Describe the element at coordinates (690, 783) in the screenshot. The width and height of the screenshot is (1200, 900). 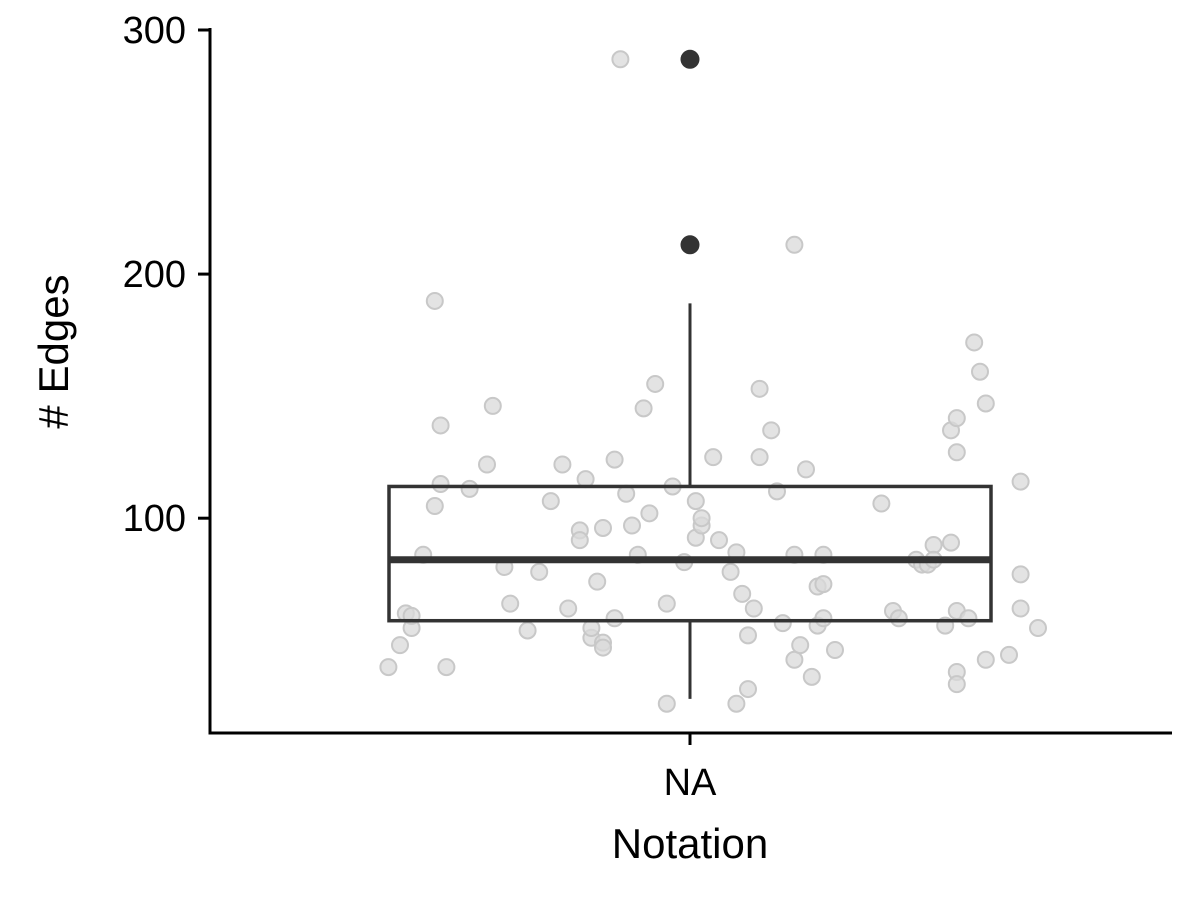
I see `x-tick-label: NA` at that location.